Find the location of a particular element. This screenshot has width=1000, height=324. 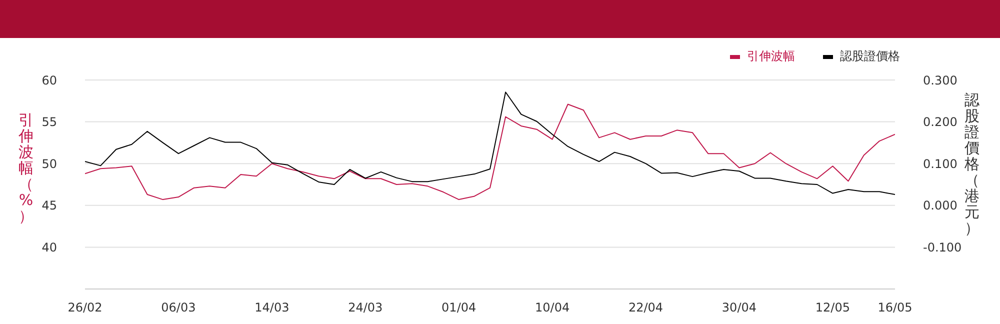

x-tick-label: 22/04 is located at coordinates (646, 307).